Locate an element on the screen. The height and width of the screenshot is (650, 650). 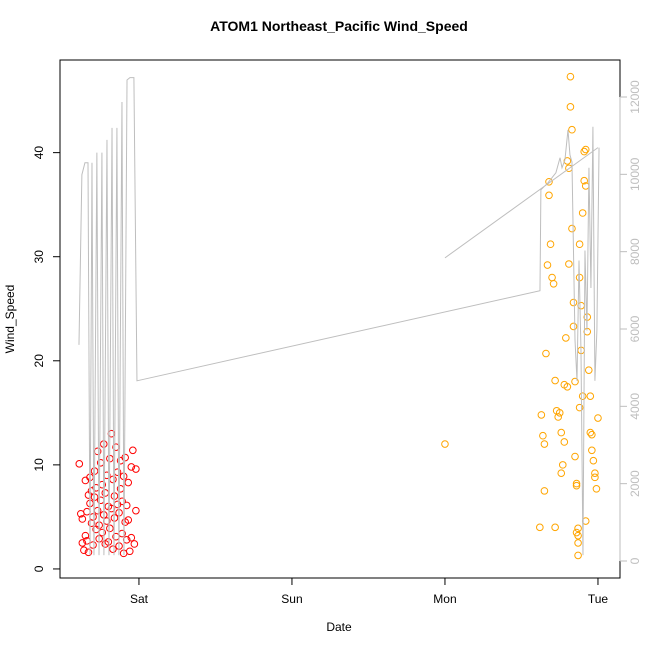
x-tick-label: Mon is located at coordinates (444, 599).